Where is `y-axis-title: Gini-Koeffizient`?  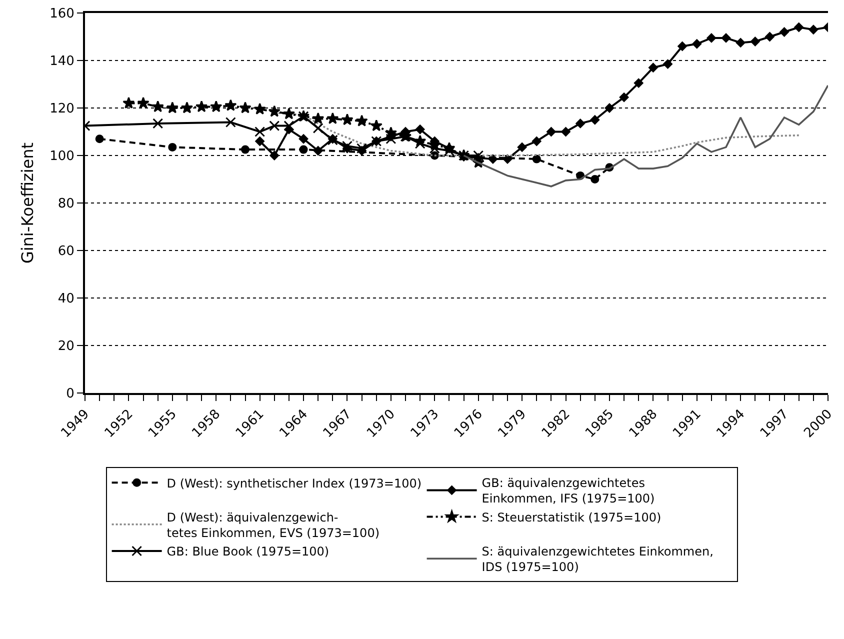
y-axis-title: Gini-Koeffizient is located at coordinates (27, 203).